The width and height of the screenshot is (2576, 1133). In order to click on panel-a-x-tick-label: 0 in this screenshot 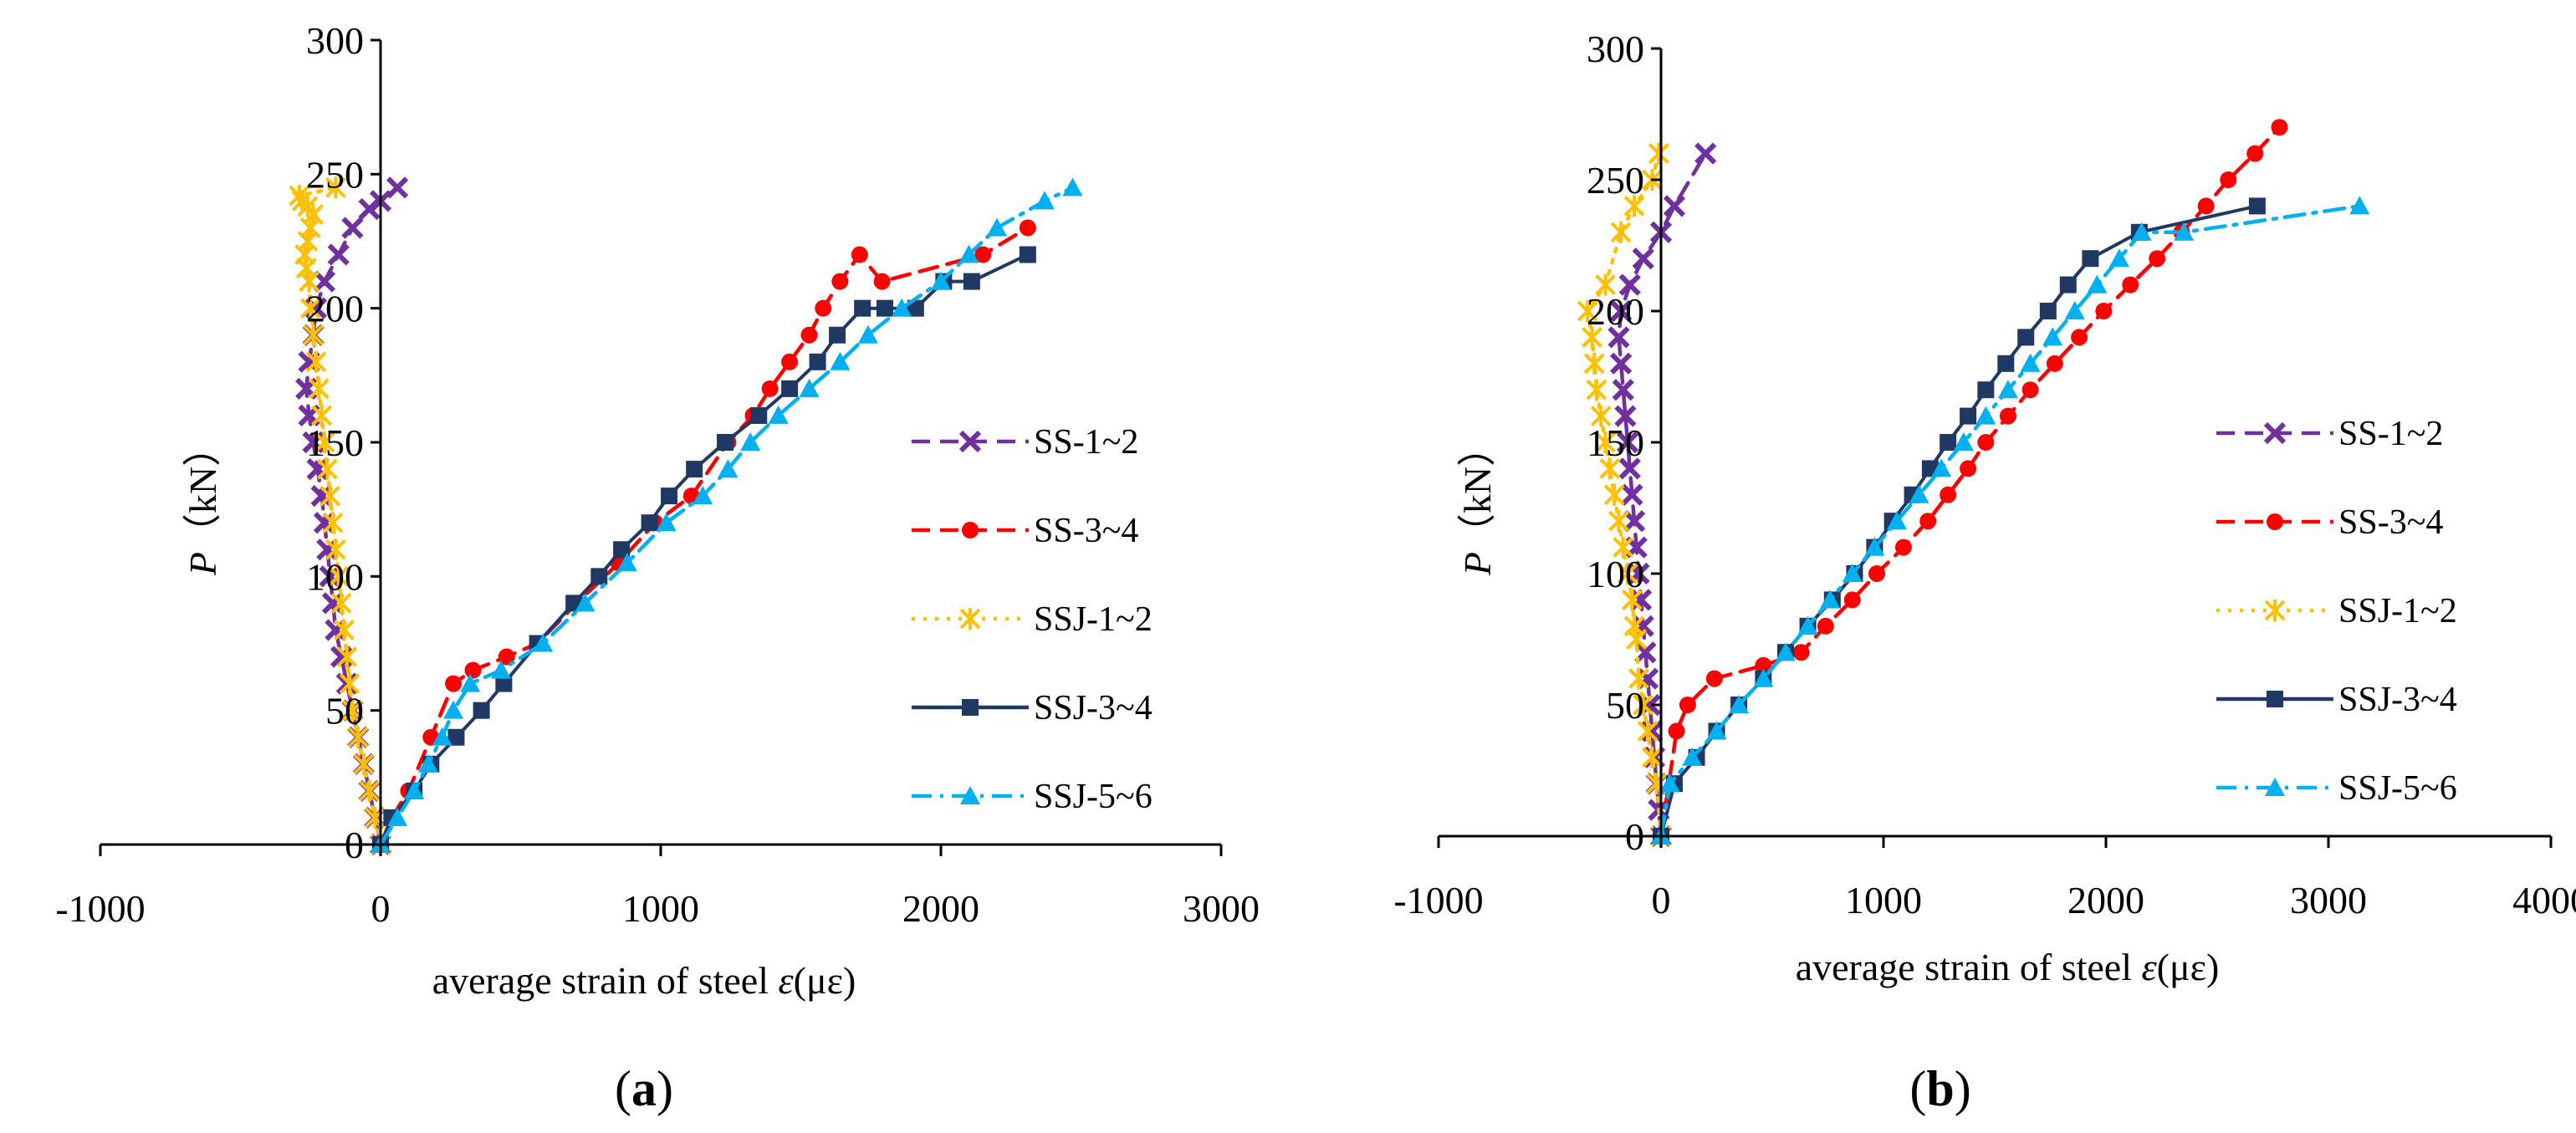, I will do `click(381, 908)`.